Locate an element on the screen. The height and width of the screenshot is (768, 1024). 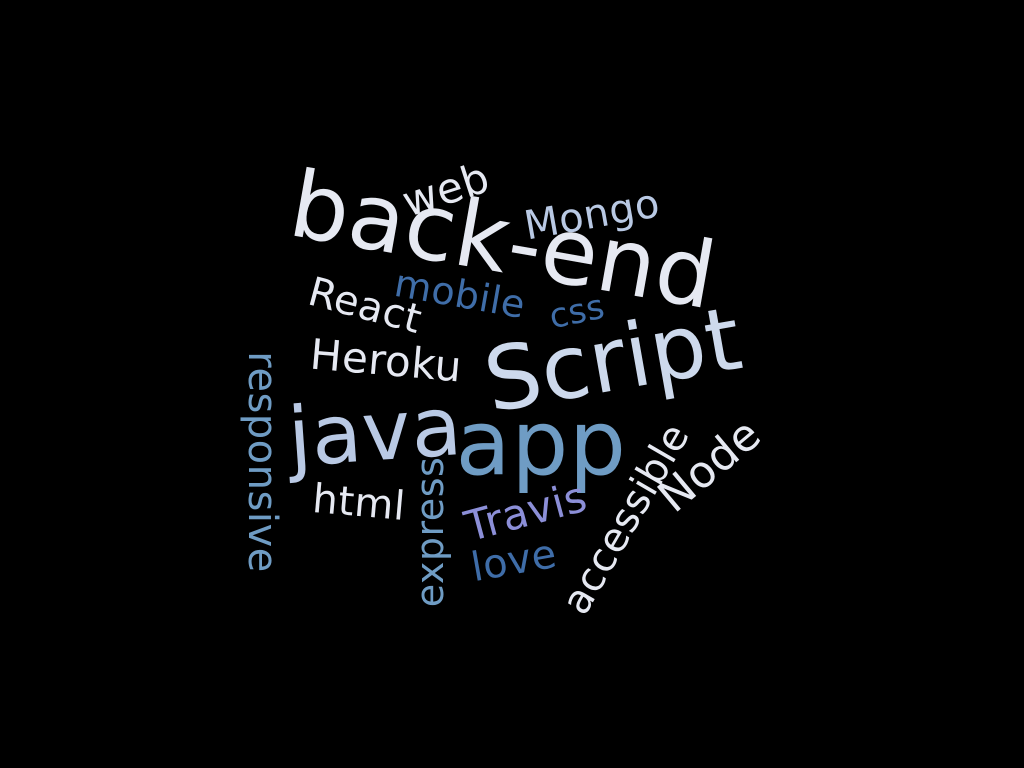
word-express: express is located at coordinates (430, 532).